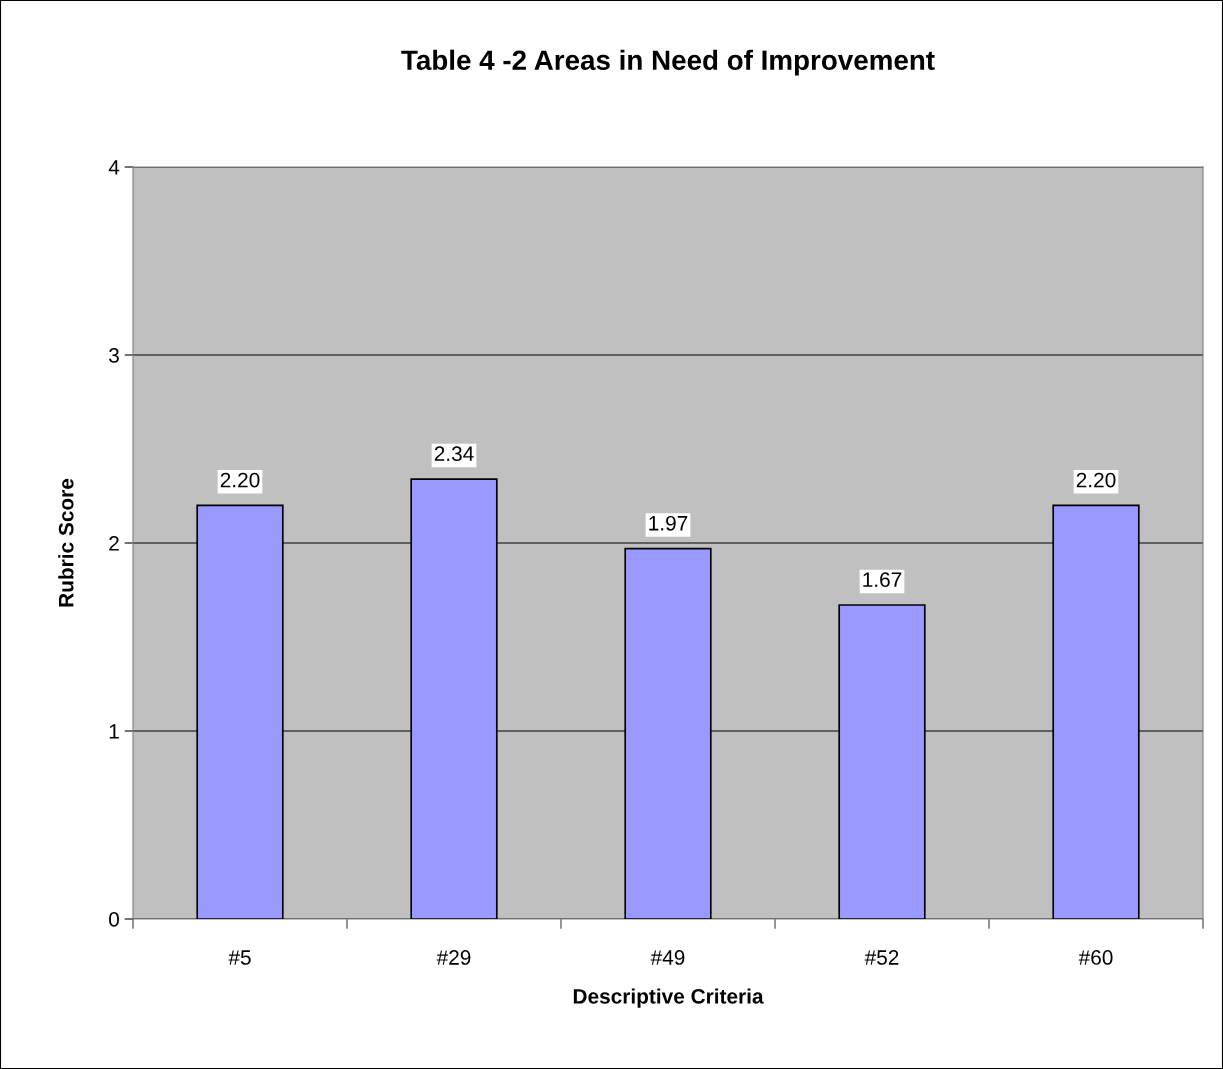 The image size is (1223, 1069). I want to click on y-tick-label: 1, so click(114, 731).